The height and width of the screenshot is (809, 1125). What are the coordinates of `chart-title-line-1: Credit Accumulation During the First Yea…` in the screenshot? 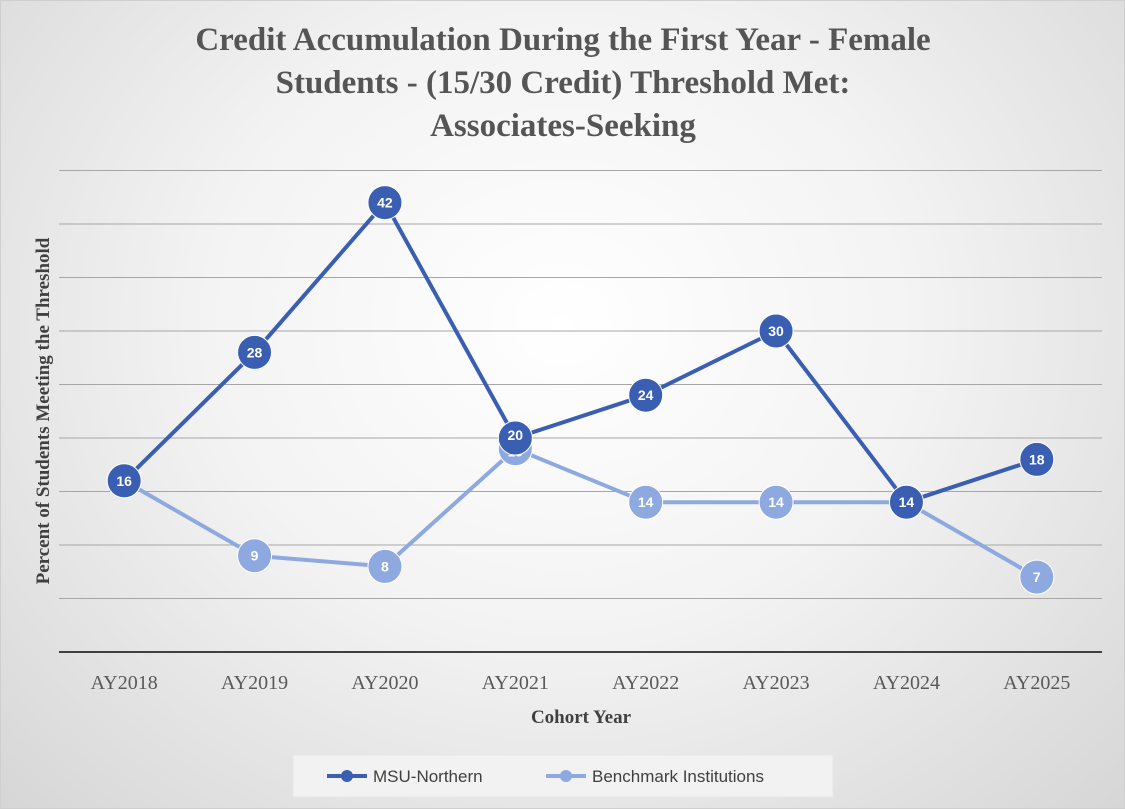 It's located at (562, 40).